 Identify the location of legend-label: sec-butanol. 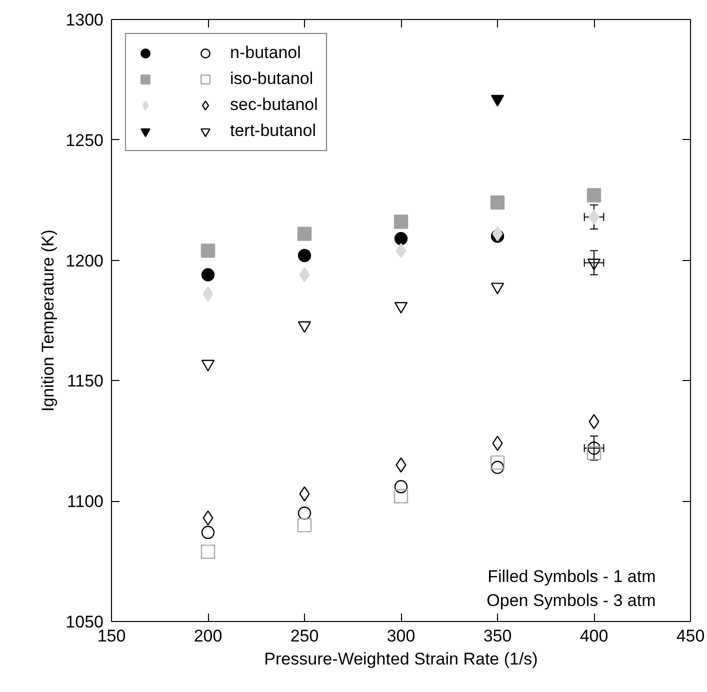
(274, 105).